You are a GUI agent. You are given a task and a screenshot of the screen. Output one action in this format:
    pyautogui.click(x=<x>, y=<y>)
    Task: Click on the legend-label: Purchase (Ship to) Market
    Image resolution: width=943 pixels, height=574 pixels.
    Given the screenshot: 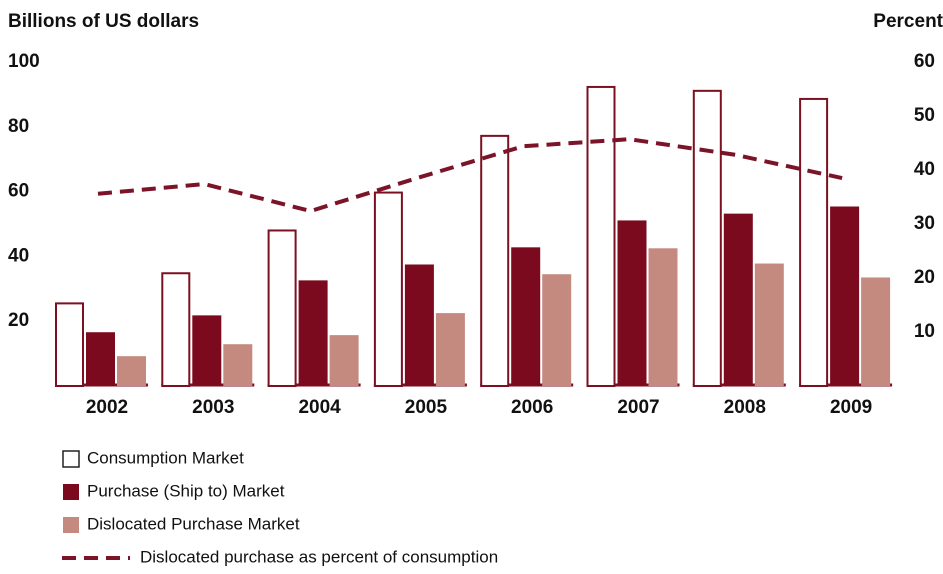 What is the action you would take?
    pyautogui.click(x=186, y=490)
    